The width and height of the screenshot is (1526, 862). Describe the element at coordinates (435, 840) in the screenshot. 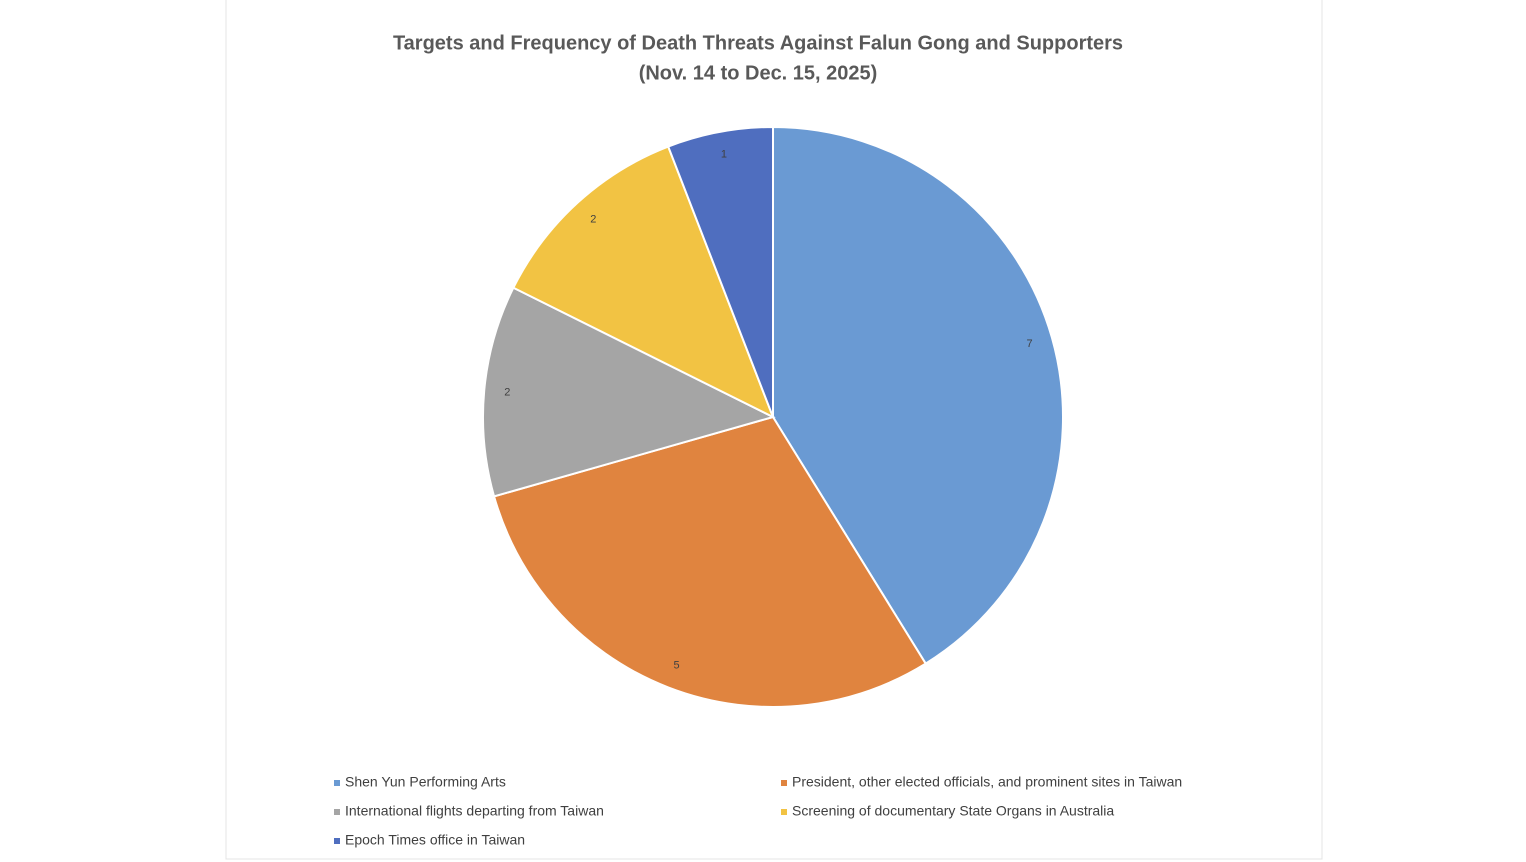

I see `legend-label: Epoch Times office in Taiwan` at that location.